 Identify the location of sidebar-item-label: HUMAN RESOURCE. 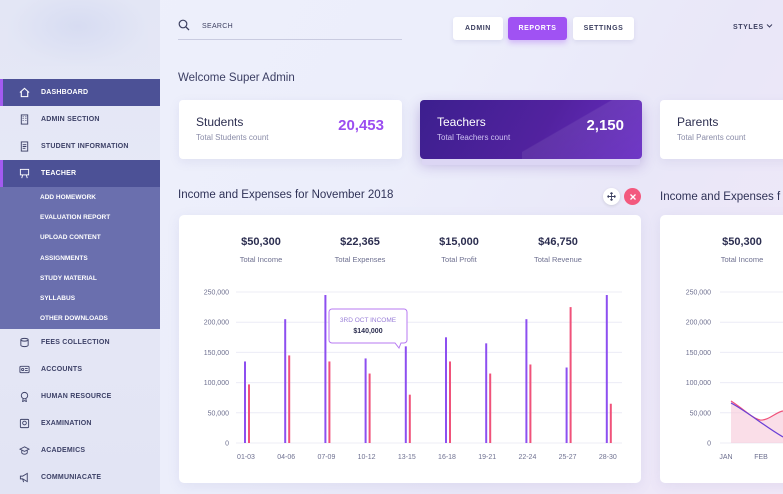
(76, 397).